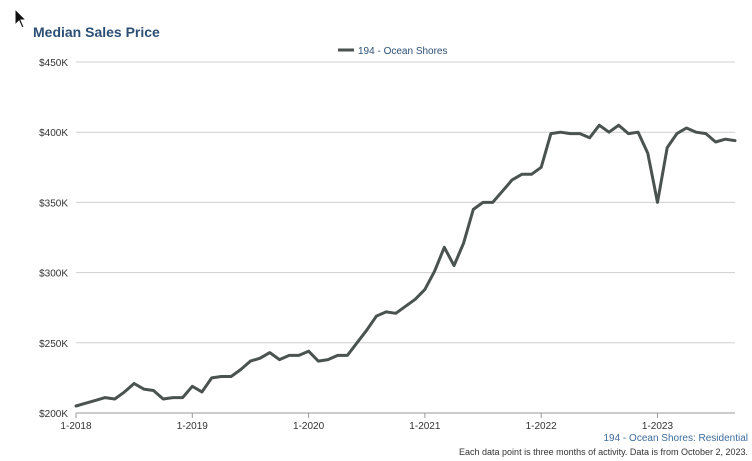 The width and height of the screenshot is (752, 461). I want to click on legend-label: 194 - Ocean Shores, so click(403, 51).